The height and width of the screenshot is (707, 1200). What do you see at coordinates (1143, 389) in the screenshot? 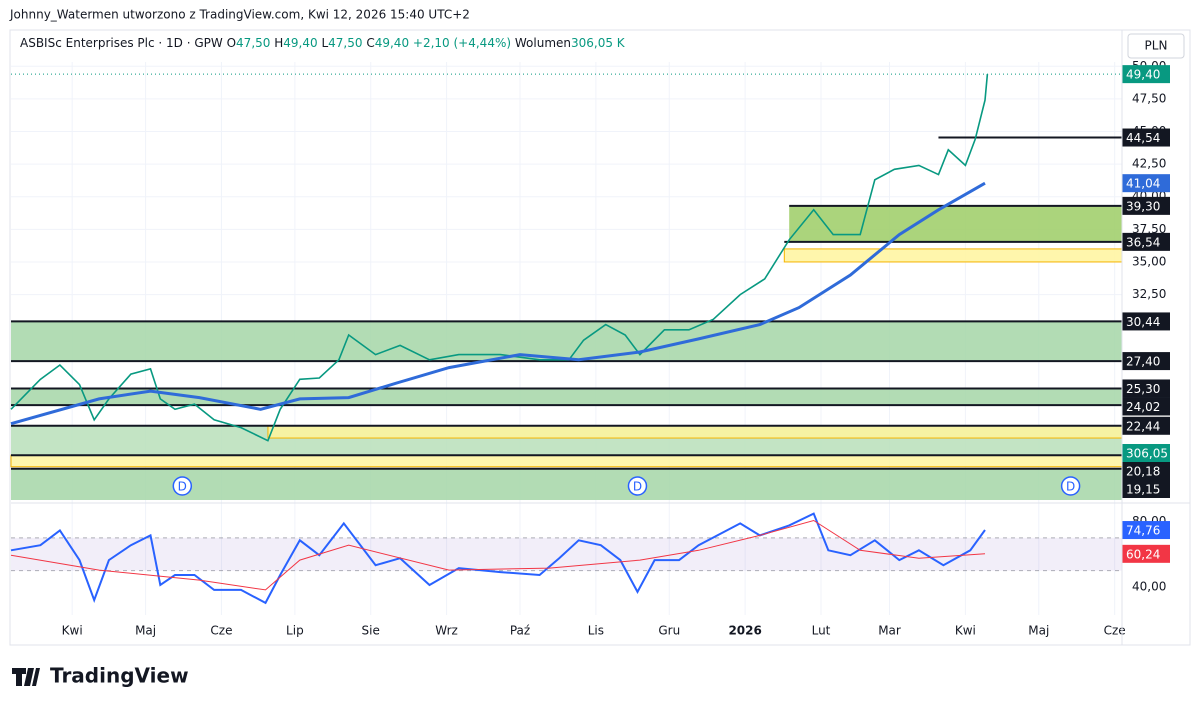
I see `price-label: 25,30` at bounding box center [1143, 389].